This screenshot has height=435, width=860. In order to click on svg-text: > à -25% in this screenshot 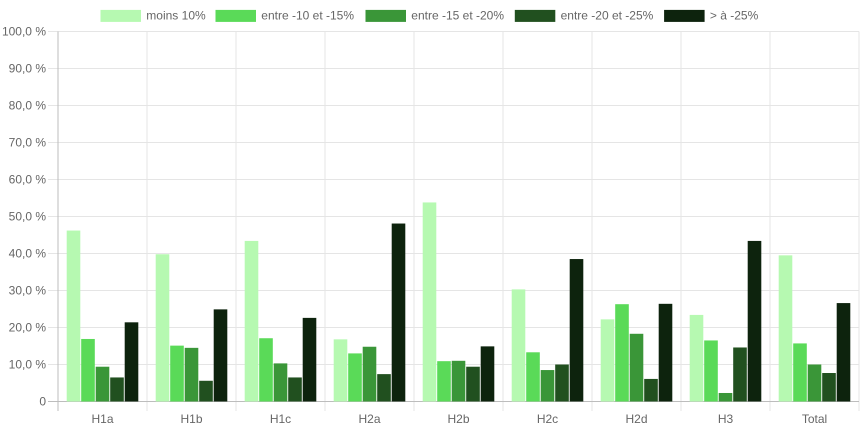, I will do `click(734, 16)`.